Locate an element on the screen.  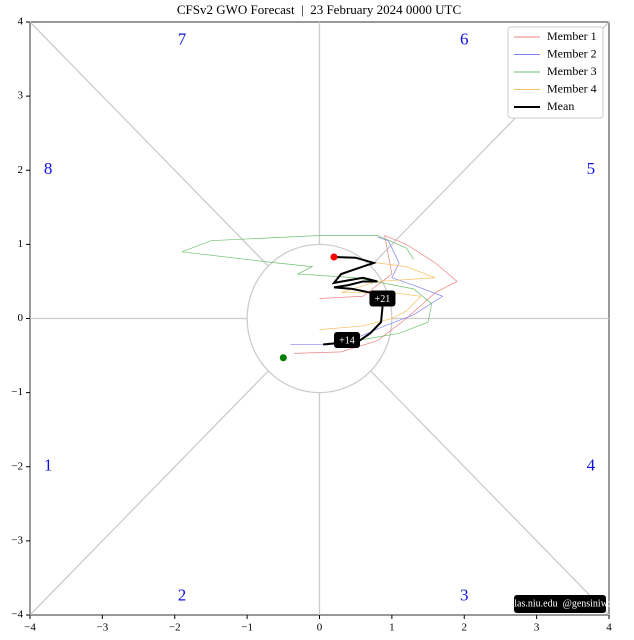
y-tick-label: 1 is located at coordinates (21, 244).